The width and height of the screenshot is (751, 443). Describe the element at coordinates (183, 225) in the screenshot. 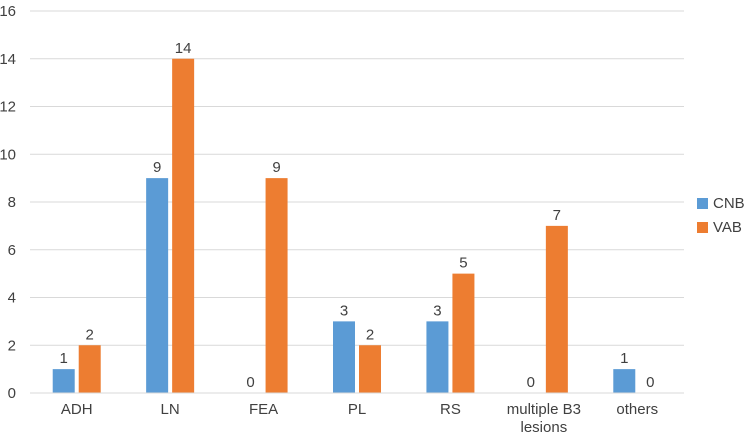

I see `bar-vab-ln` at that location.